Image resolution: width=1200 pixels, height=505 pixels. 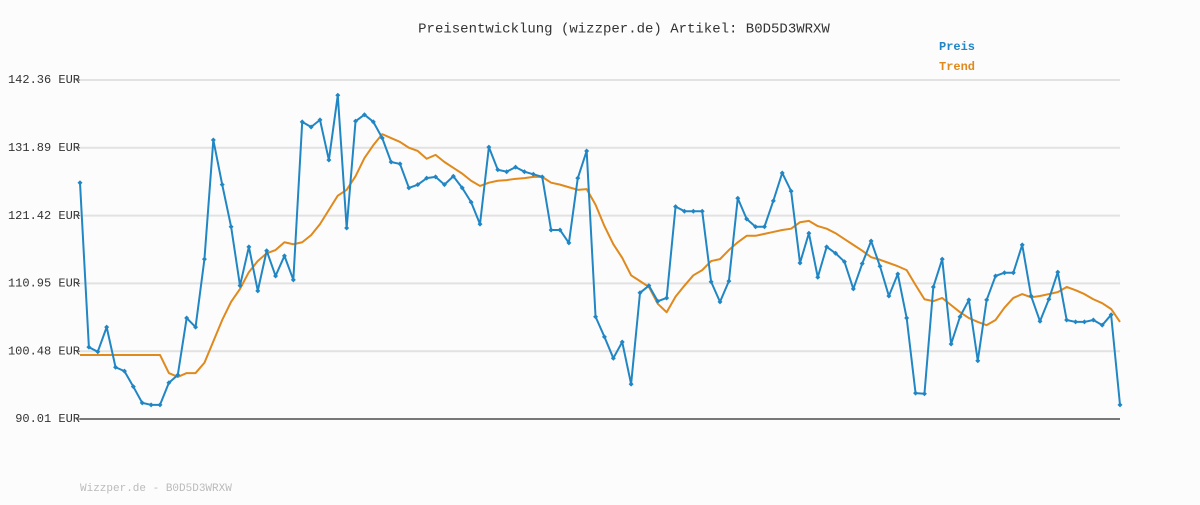 I want to click on y-tick-label: 142.36 EUR, so click(x=44, y=80).